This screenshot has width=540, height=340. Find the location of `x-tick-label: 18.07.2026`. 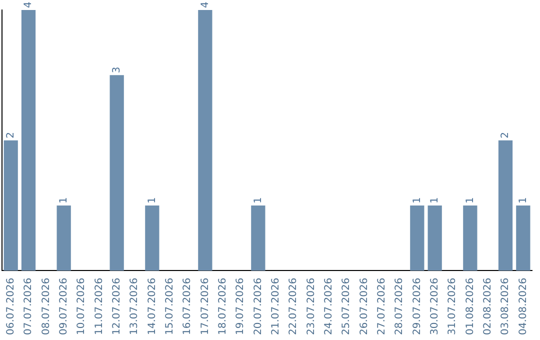

x-tick-label: 18.07.2026 is located at coordinates (222, 307).